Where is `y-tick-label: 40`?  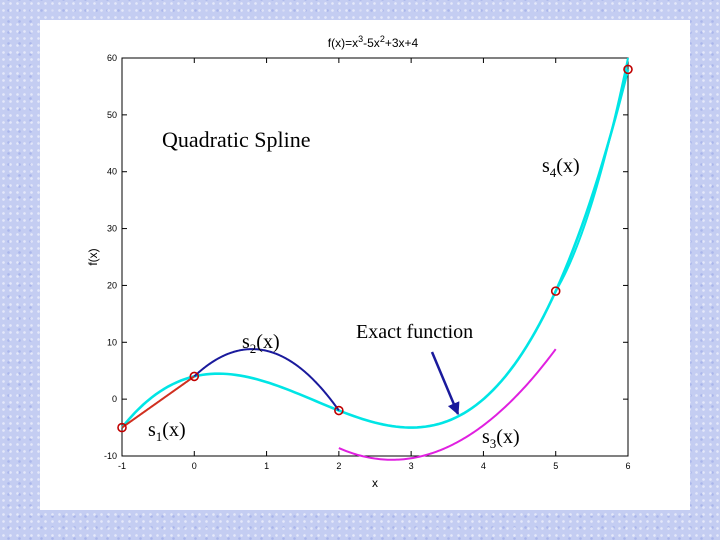
y-tick-label: 40 is located at coordinates (112, 172).